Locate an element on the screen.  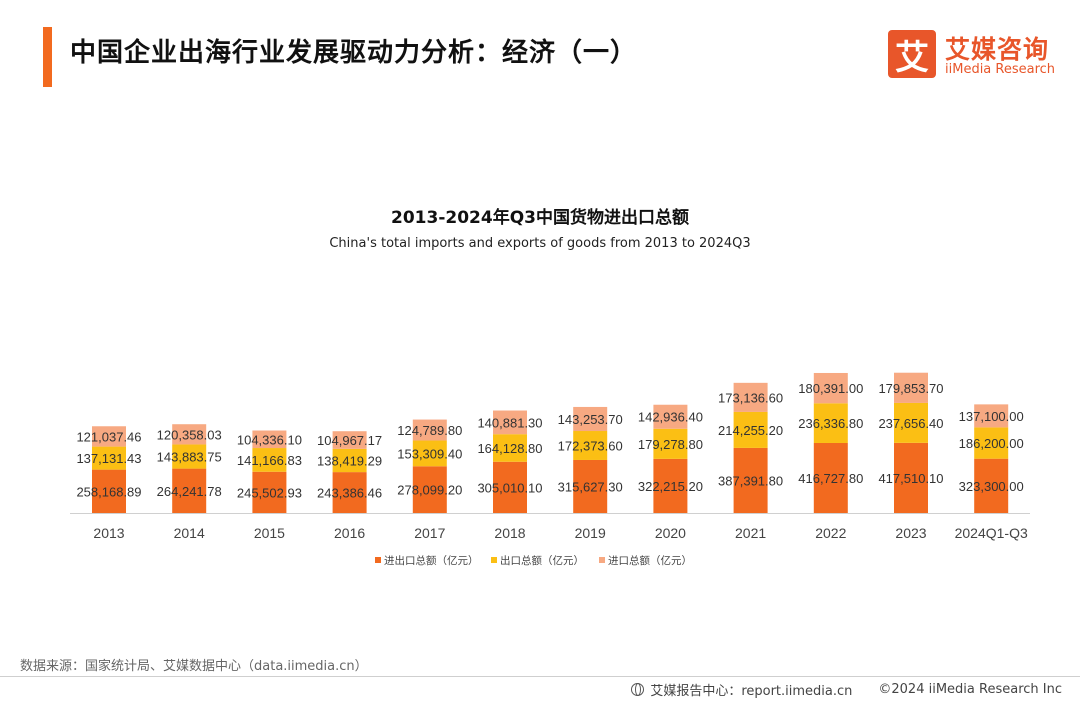
x-tick-label: 2013 is located at coordinates (108, 533).